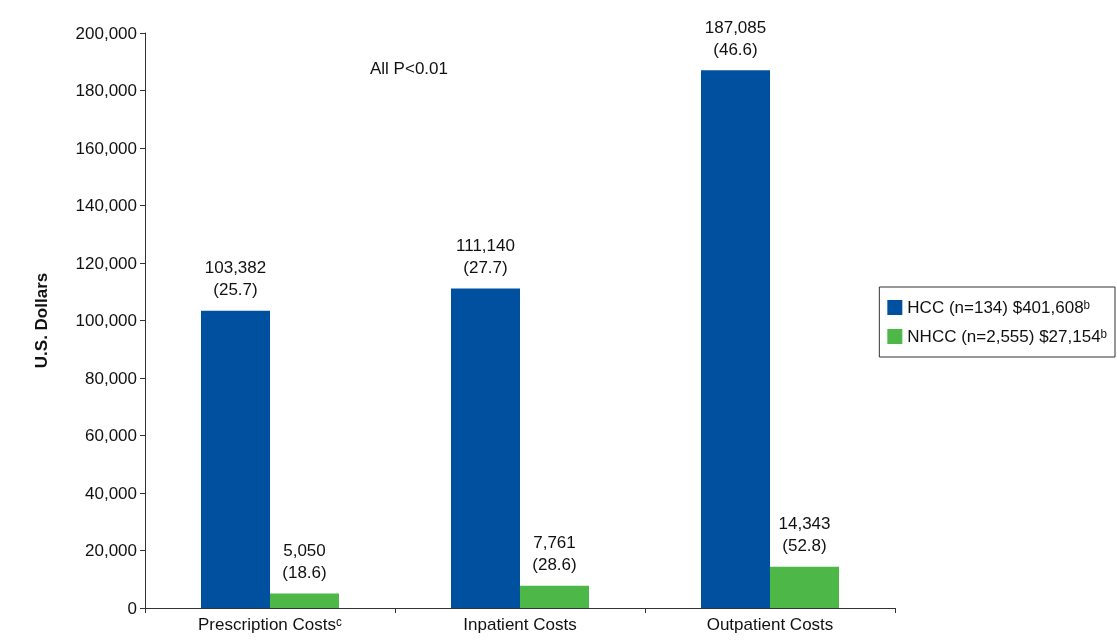  I want to click on y-tick-label: 0, so click(132, 608).